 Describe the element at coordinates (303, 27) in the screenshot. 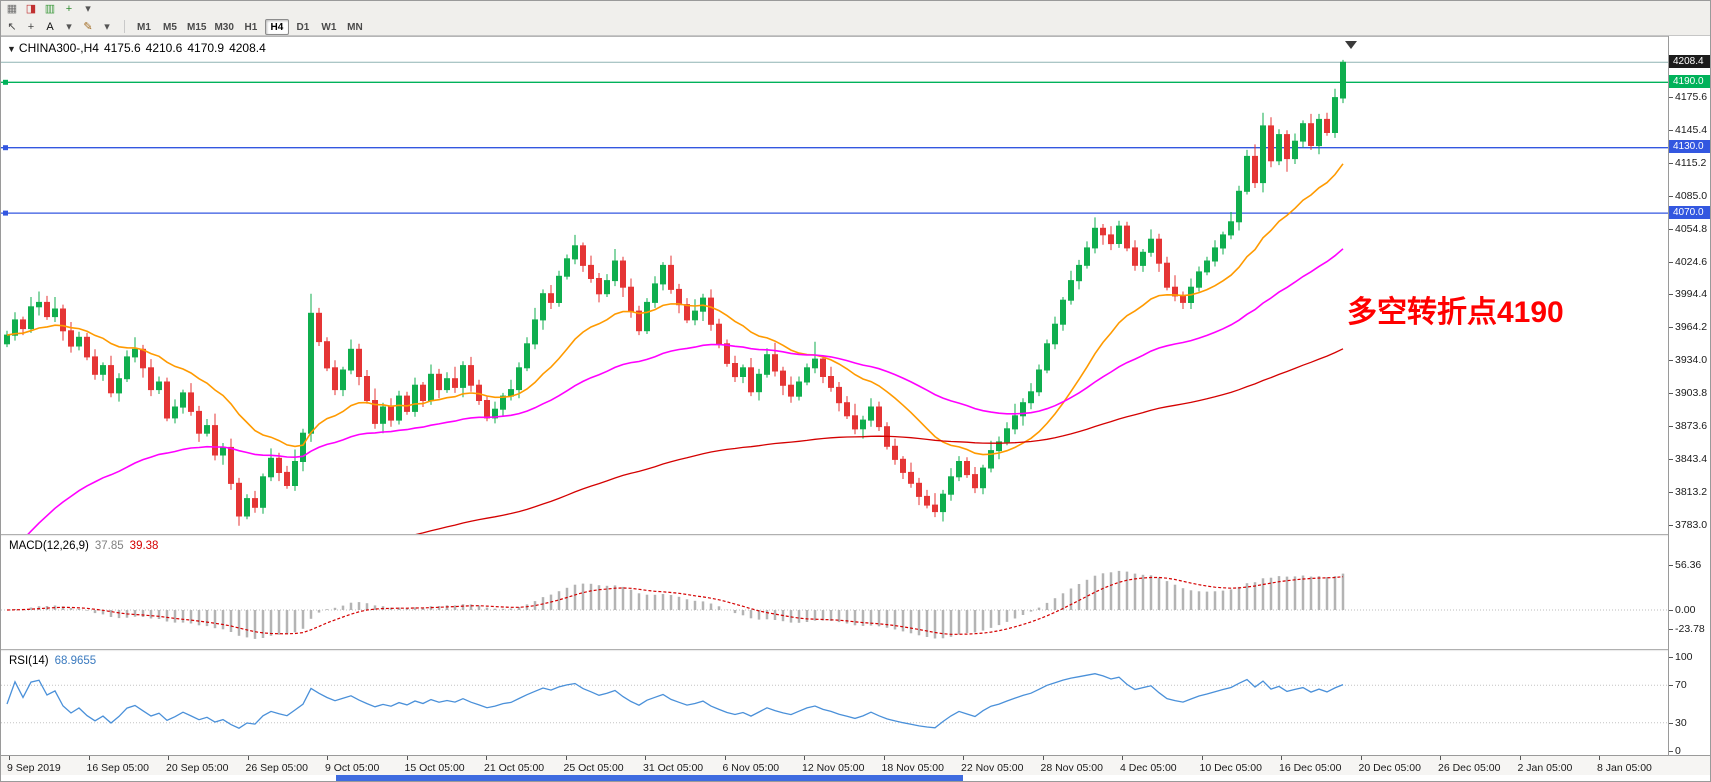

I see `timeframe-button-d1: D1` at that location.